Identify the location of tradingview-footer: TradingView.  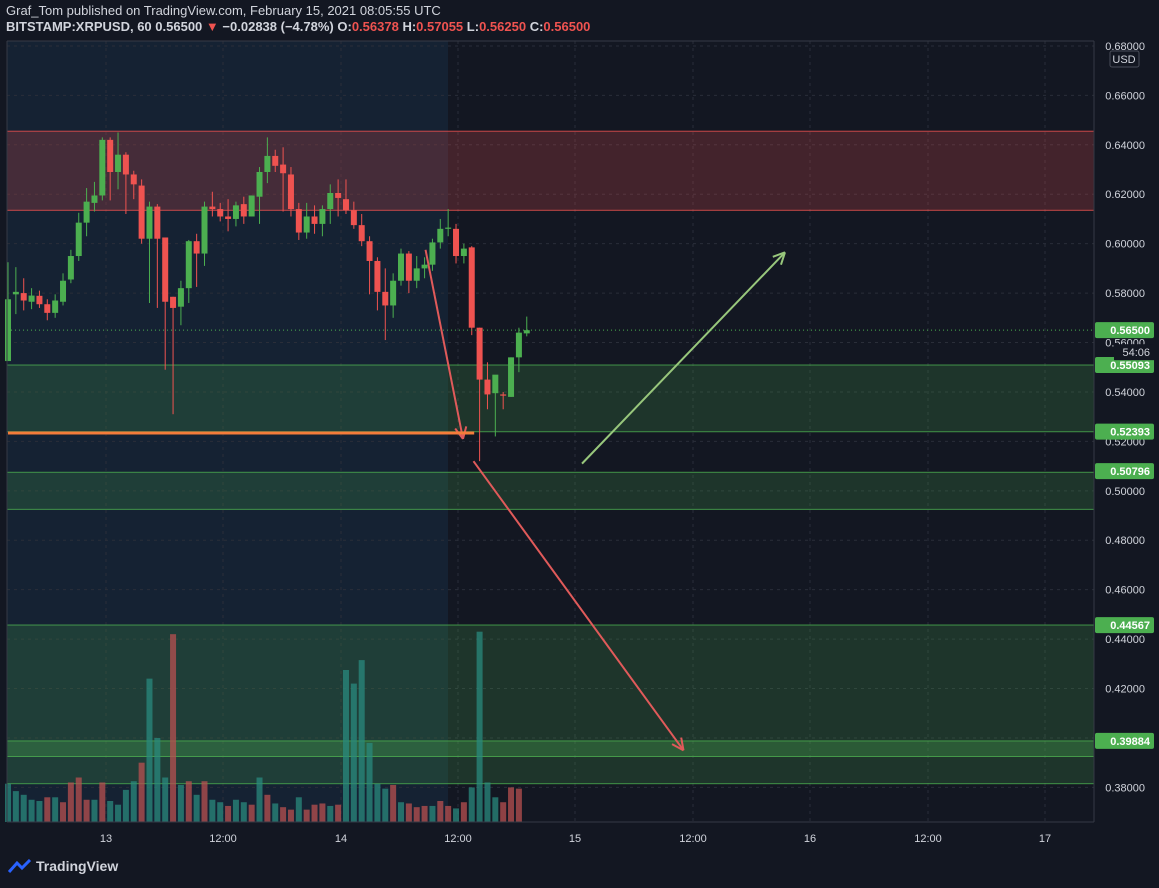
(63, 866).